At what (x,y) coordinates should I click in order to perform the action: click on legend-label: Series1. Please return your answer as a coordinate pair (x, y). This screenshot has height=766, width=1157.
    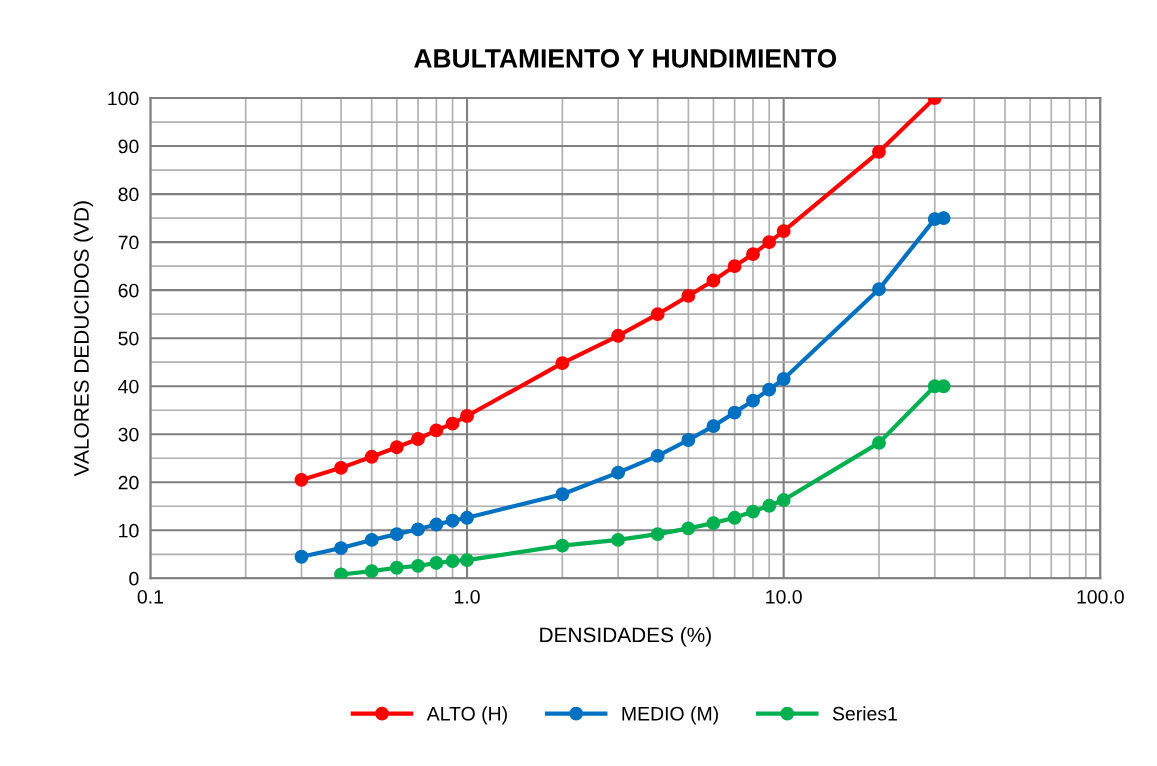
    Looking at the image, I should click on (864, 713).